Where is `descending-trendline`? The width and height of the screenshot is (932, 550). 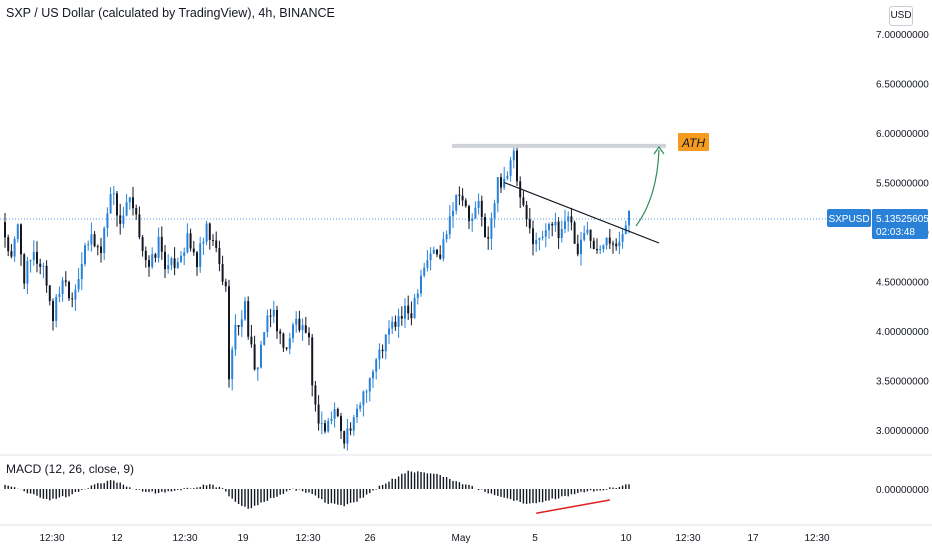 descending-trendline is located at coordinates (581, 212).